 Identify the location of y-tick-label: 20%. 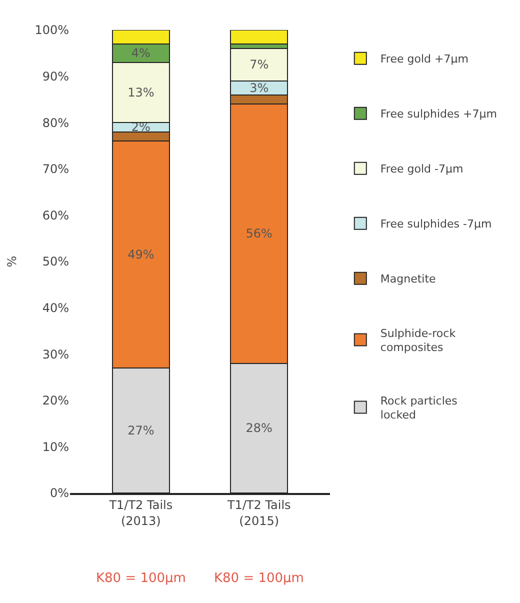
(55, 401).